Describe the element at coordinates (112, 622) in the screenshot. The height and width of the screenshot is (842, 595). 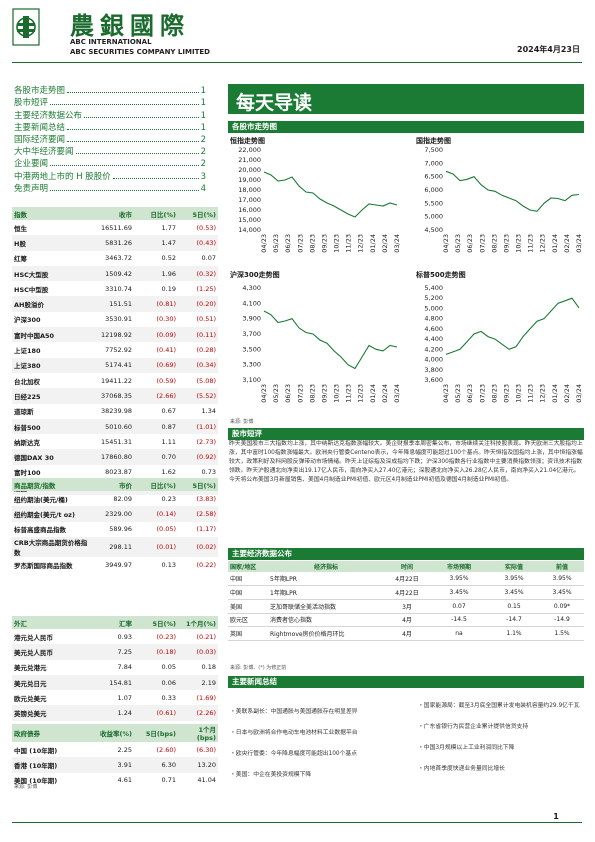
I see `table-header-cell: 汇率` at that location.